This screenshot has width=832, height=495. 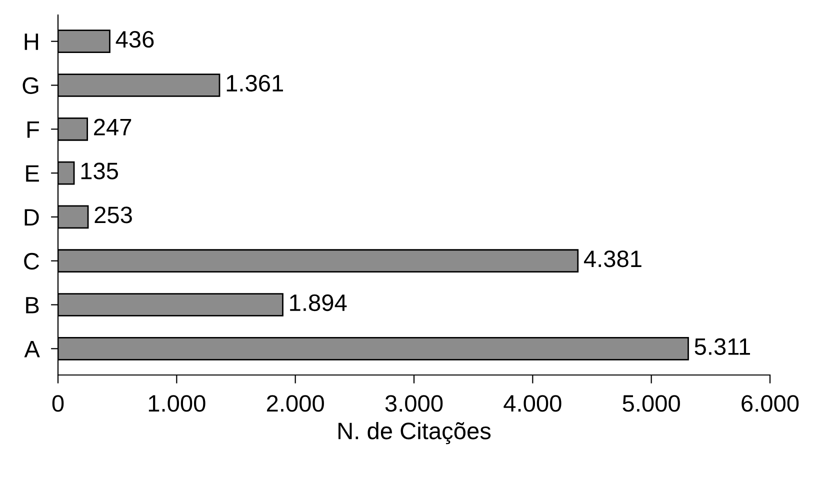 What do you see at coordinates (113, 215) in the screenshot?
I see `data-label: 253` at bounding box center [113, 215].